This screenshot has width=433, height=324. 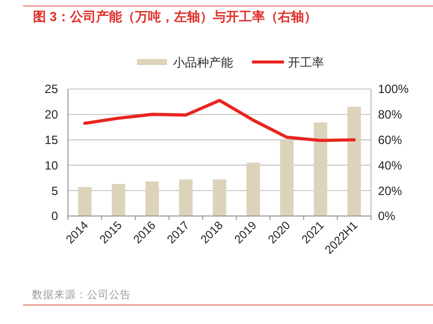 I want to click on y-tick-label: 5, so click(x=54, y=191).